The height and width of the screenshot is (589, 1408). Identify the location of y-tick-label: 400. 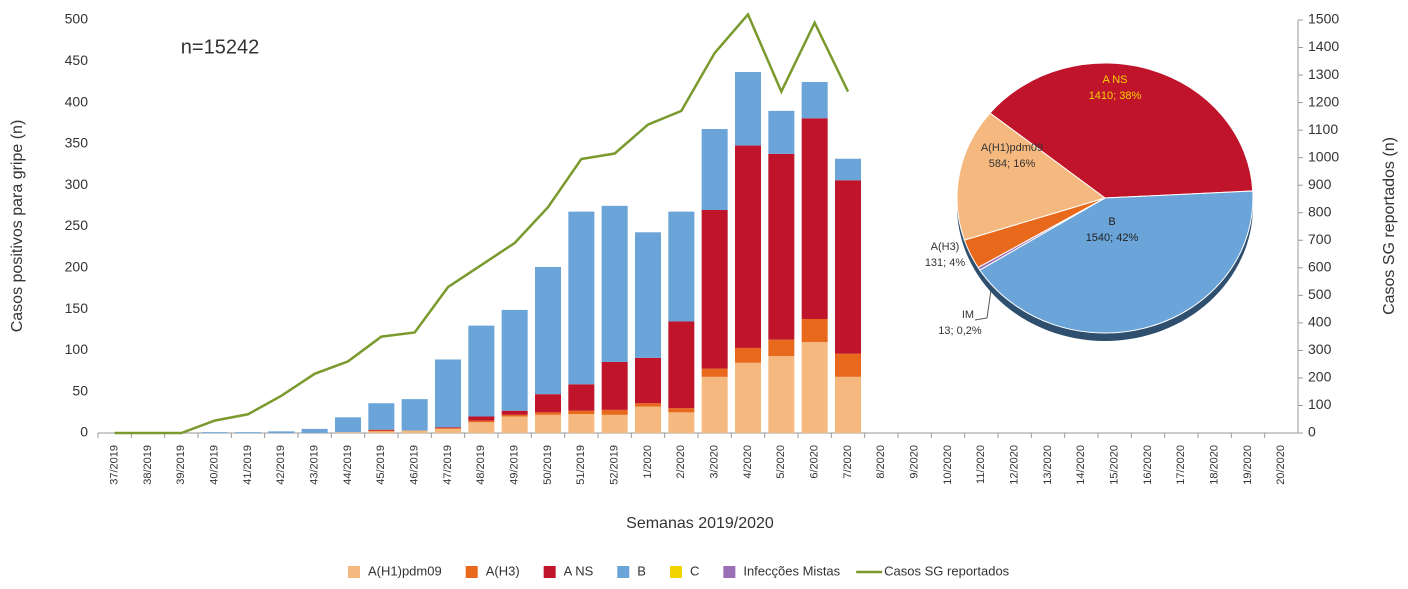
(77, 101).